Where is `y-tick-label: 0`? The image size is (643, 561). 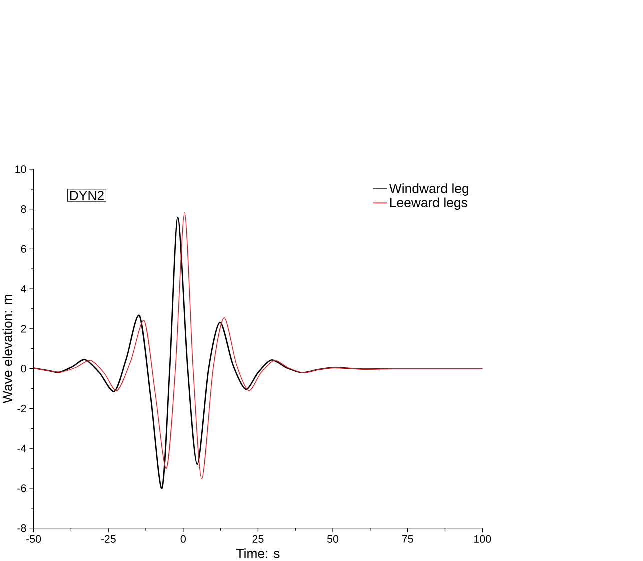
y-tick-label: 0 is located at coordinates (23, 368).